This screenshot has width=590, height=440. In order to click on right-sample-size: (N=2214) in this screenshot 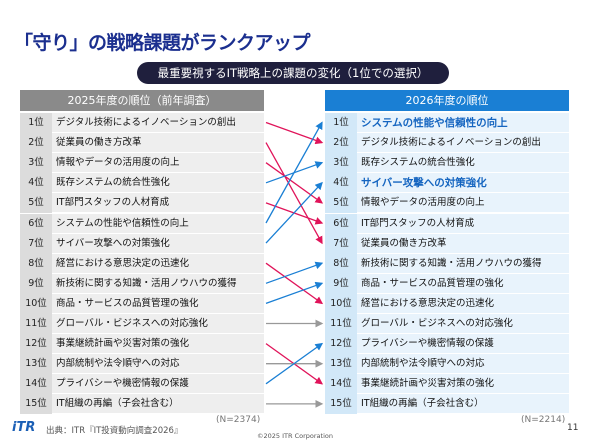, I will do `click(543, 420)`.